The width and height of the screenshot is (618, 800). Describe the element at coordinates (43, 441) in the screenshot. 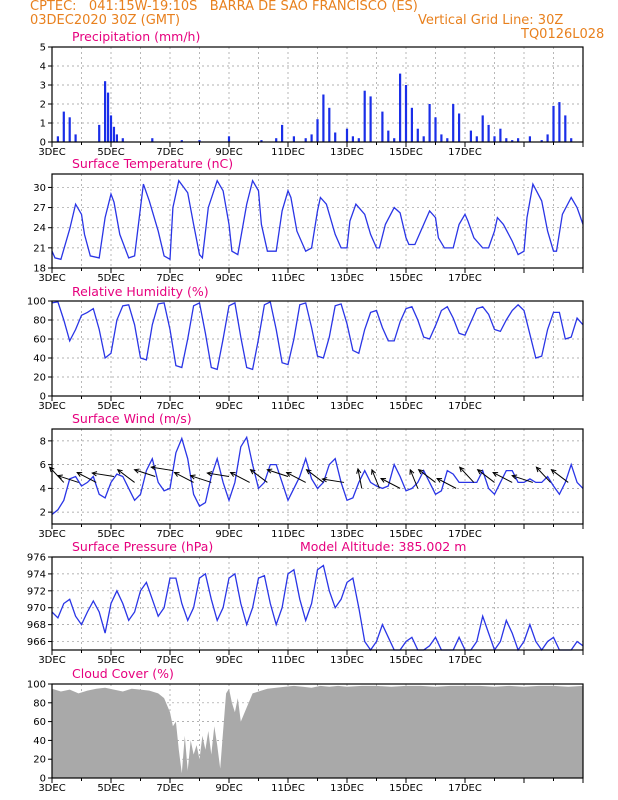

I see `wind-ytick-label: 8` at that location.